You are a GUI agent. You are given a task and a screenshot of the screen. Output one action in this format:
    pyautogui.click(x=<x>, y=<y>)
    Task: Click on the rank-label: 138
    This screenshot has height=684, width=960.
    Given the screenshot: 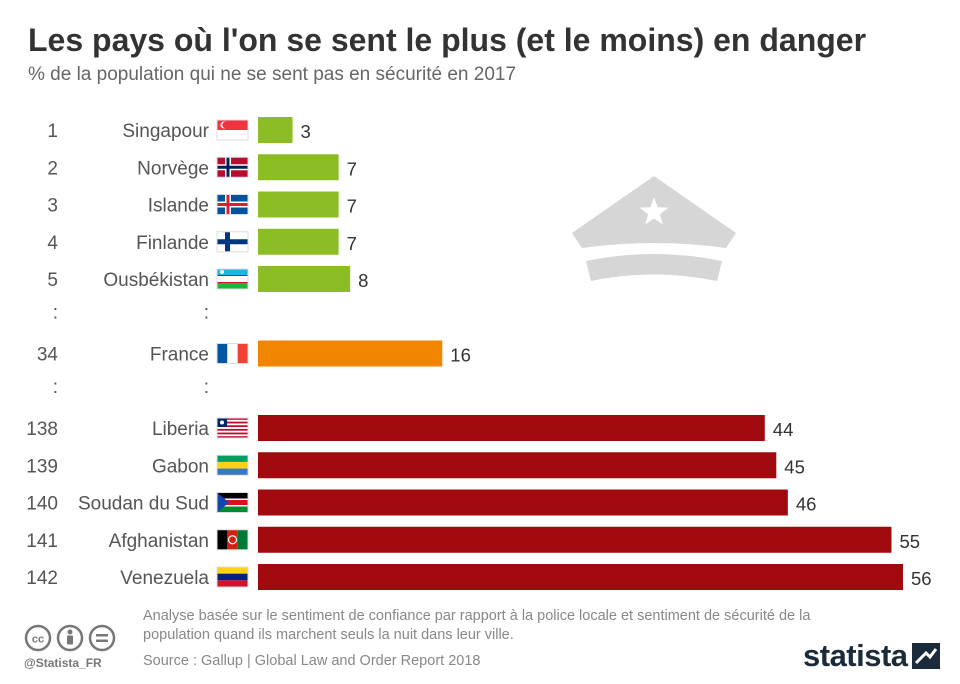 What is the action you would take?
    pyautogui.click(x=42, y=429)
    